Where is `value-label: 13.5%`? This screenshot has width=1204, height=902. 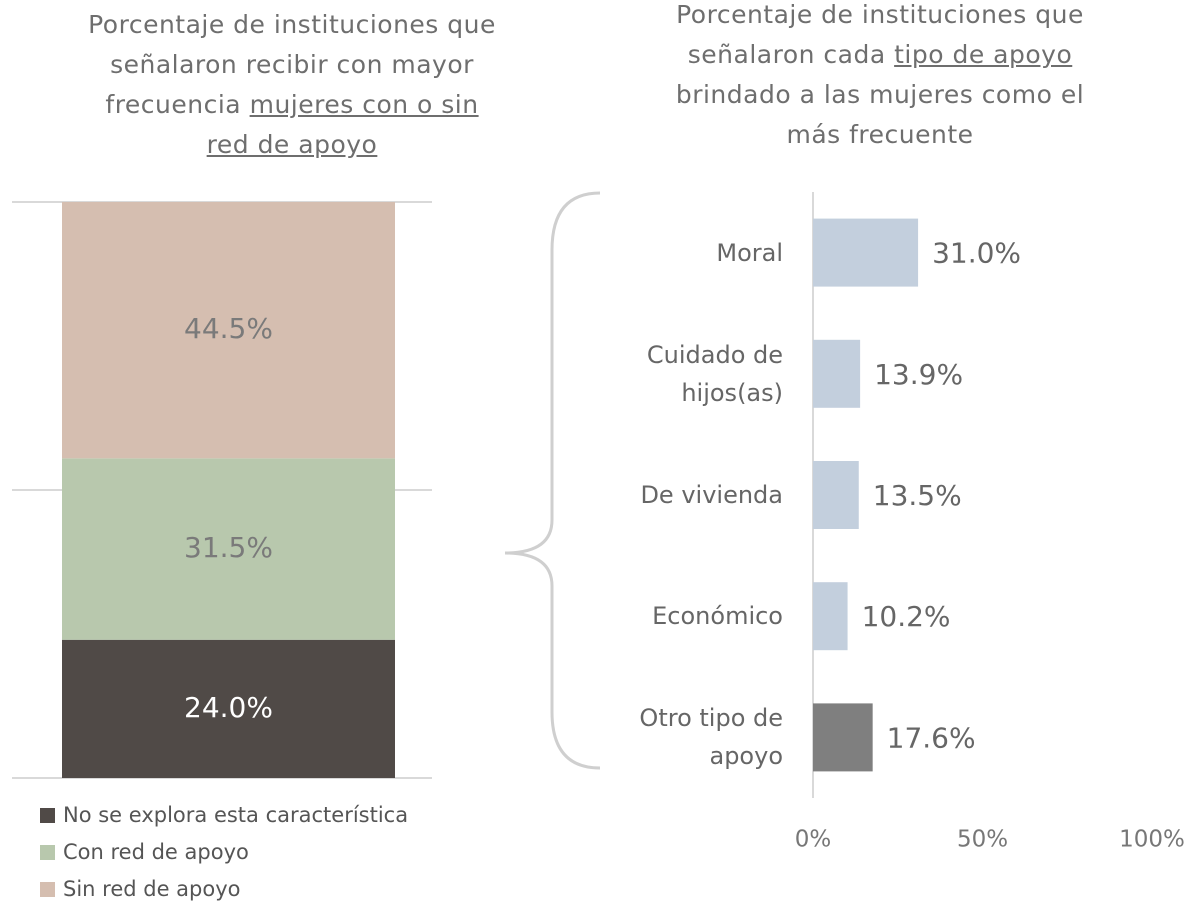 value-label: 13.5% is located at coordinates (917, 495).